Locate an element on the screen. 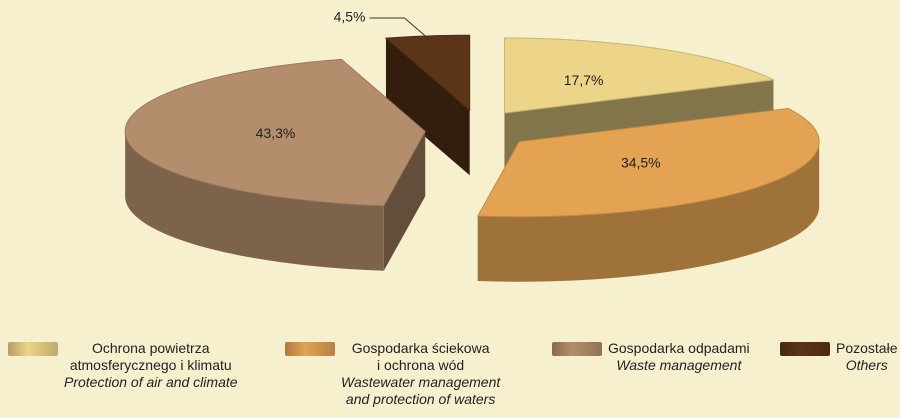  legend-label-en: Waste management is located at coordinates (679, 365).